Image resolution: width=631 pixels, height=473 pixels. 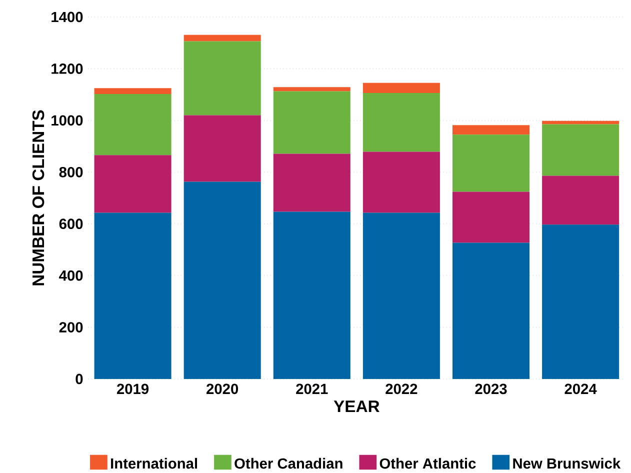 What do you see at coordinates (357, 406) in the screenshot?
I see `x-axis-title: YEAR` at bounding box center [357, 406].